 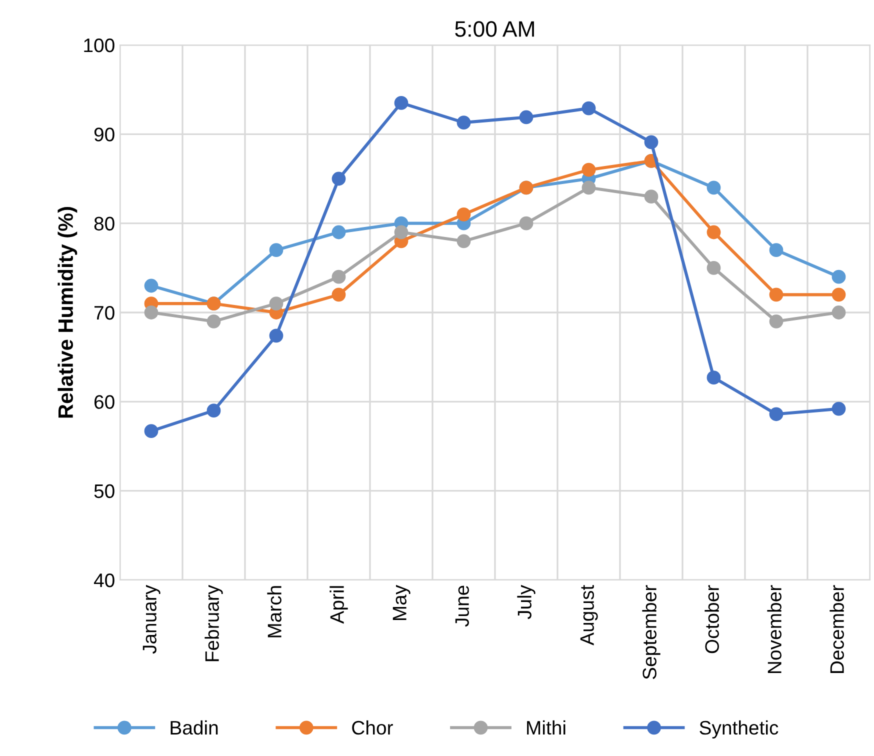 I want to click on x-tick-label: January, so click(x=151, y=619).